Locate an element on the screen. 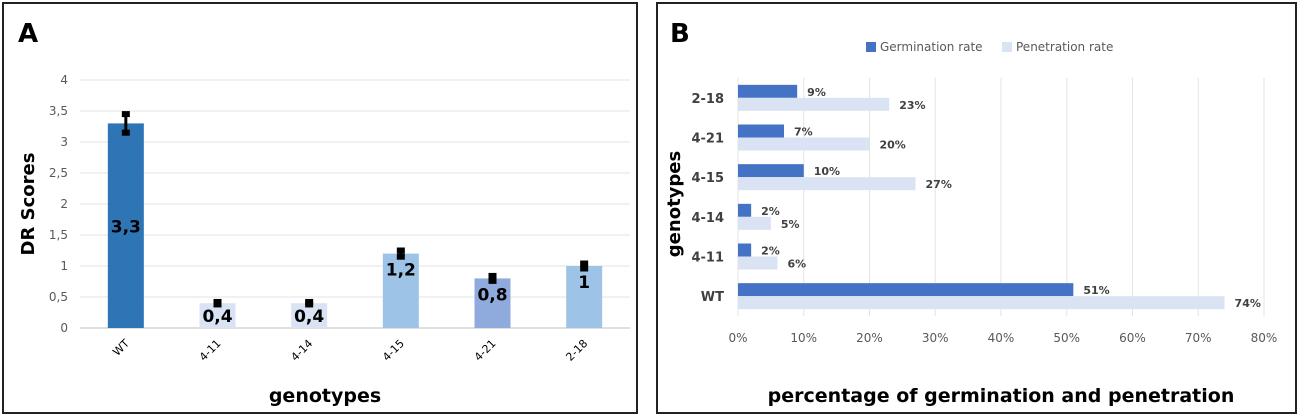 Image resolution: width=1299 pixels, height=417 pixels. y-tick-label: 0,5 is located at coordinates (58, 297).